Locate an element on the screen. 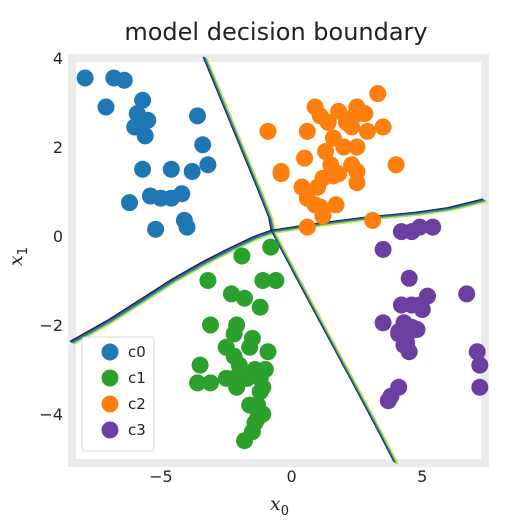 This screenshot has height=528, width=513. y-tick-label: 2 is located at coordinates (58, 147).